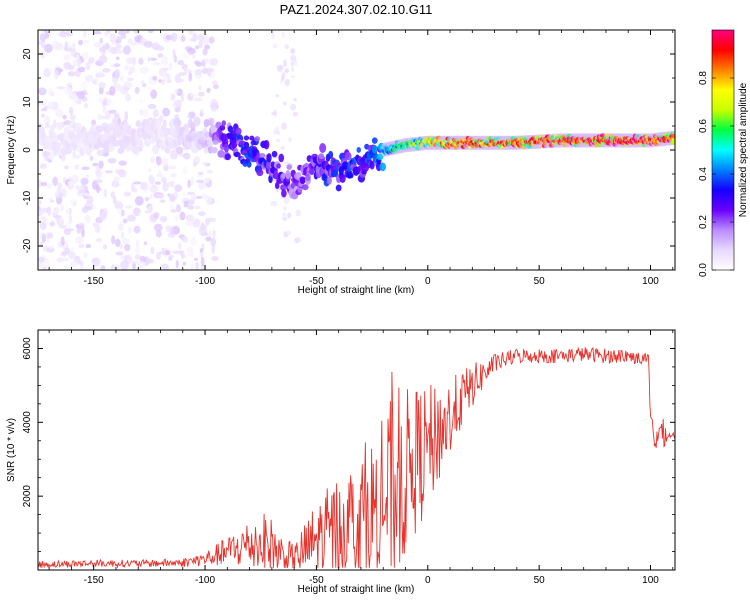  What do you see at coordinates (540, 281) in the screenshot?
I see `spectrogram-x-tick-label: 50` at bounding box center [540, 281].